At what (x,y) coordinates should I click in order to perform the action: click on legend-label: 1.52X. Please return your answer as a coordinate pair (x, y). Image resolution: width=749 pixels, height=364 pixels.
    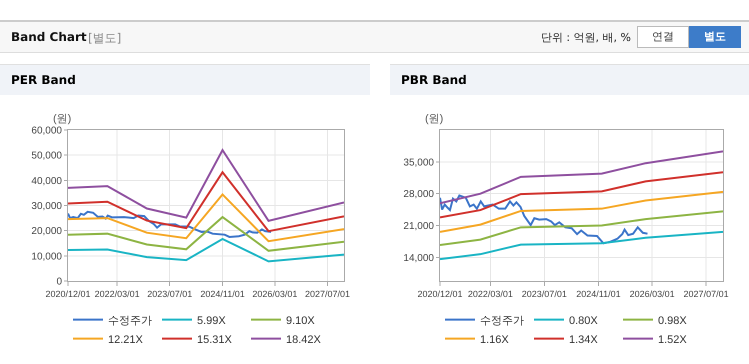
    Looking at the image, I should click on (673, 340).